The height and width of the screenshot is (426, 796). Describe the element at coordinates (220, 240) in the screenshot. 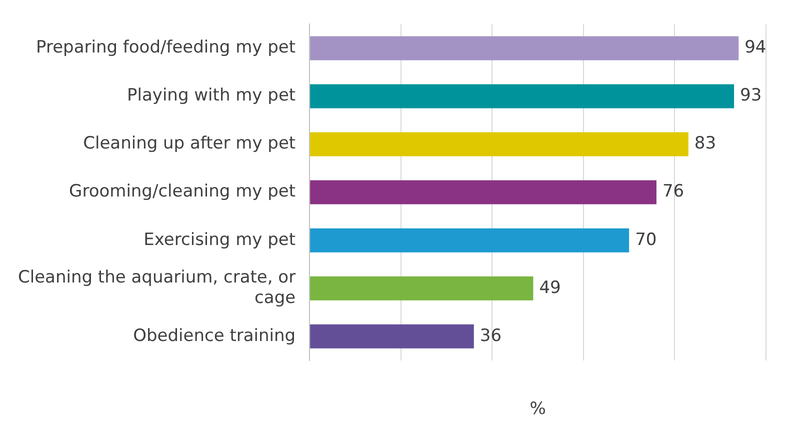

I see `y-tick-label: Exercising my pet` at that location.